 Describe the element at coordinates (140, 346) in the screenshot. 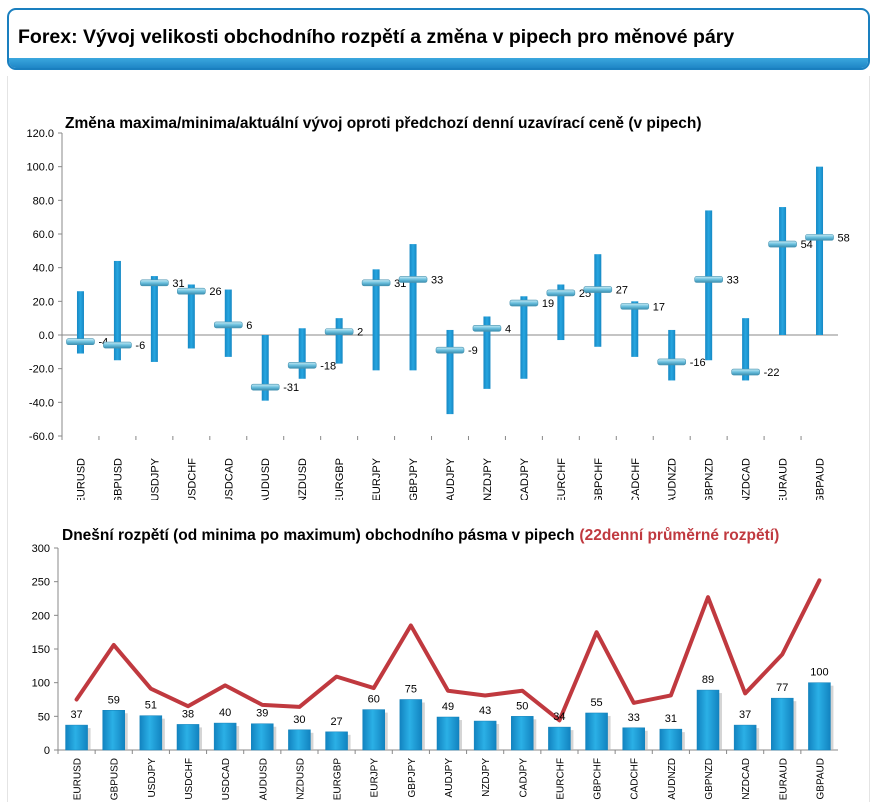

I see `chart1-data-label: -6` at that location.